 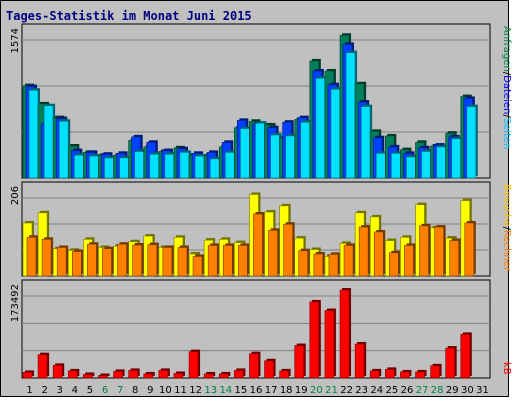 I want to click on day-tick-label: 30, so click(x=467, y=390).